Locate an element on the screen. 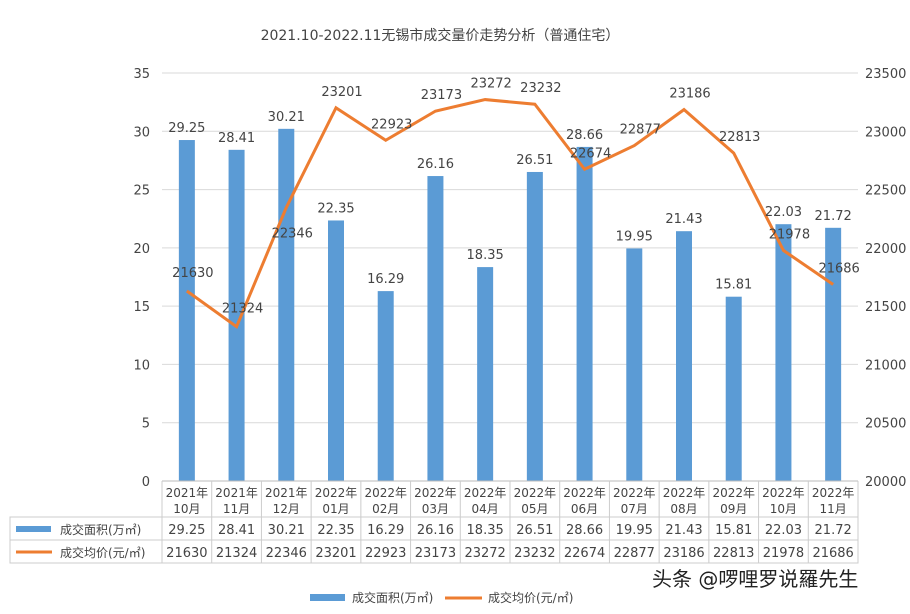 This screenshot has height=614, width=910. bar-label: 15.81 is located at coordinates (733, 285).